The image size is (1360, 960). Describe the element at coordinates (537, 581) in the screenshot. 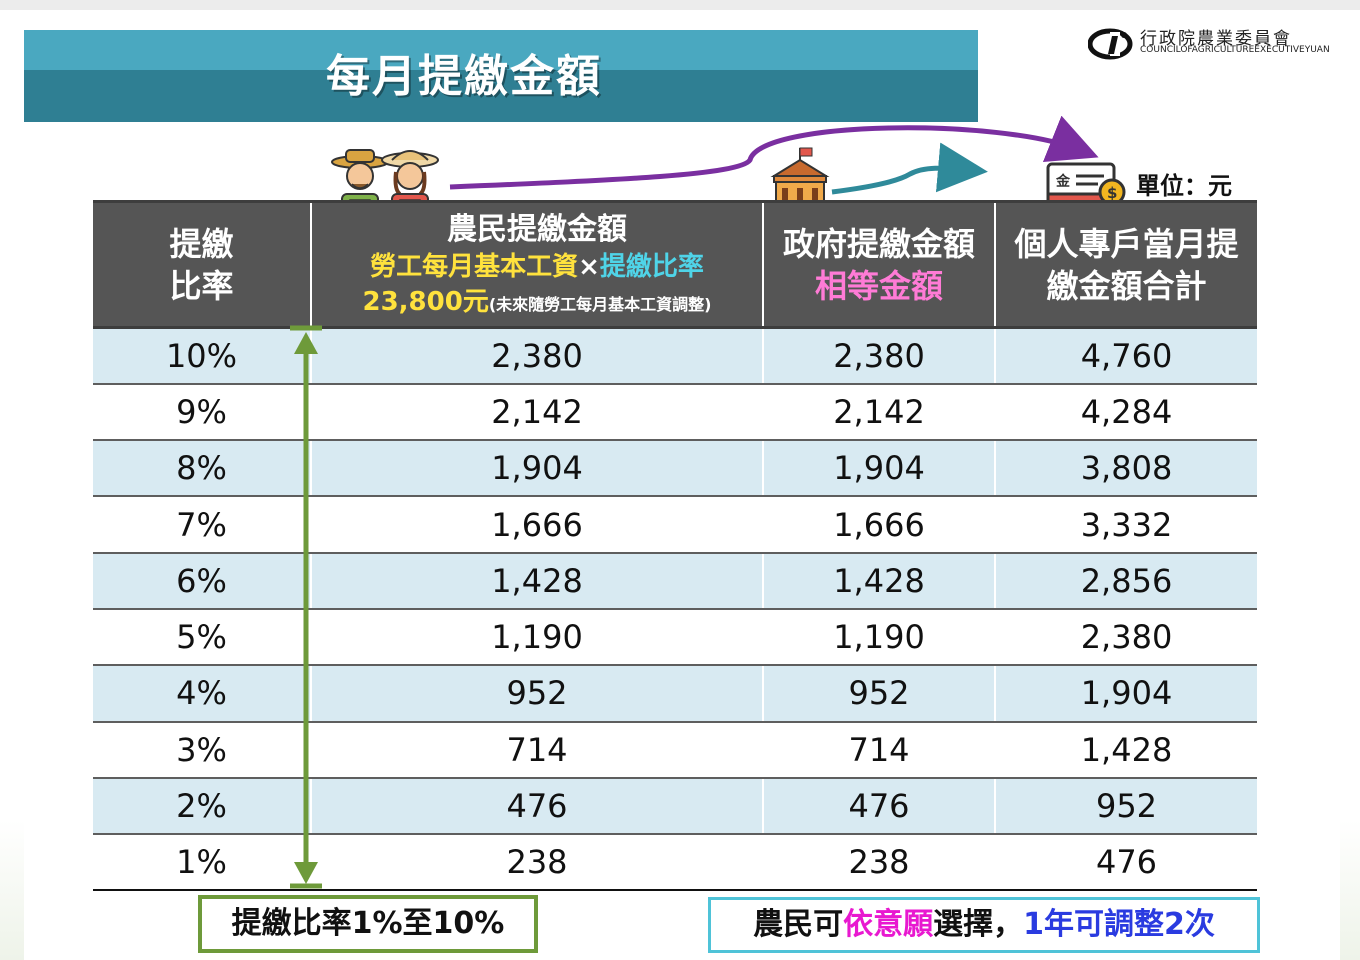

I see `farmer-amount-cell: 1,428` at that location.